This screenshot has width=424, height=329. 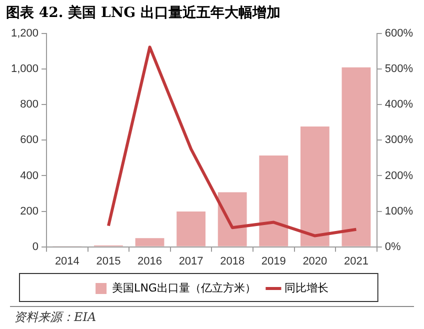 I want to click on y-tick-label: 1,200, so click(x=24, y=34).